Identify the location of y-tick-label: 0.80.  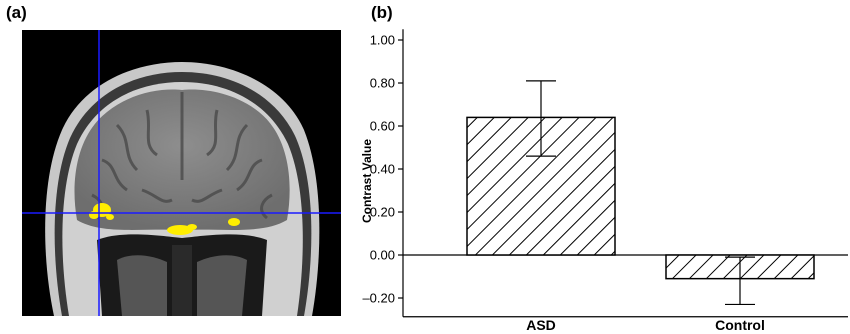
(382, 83).